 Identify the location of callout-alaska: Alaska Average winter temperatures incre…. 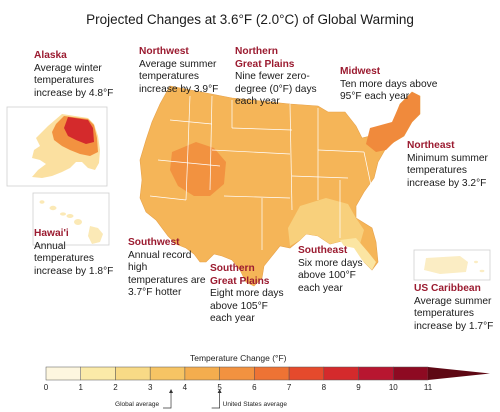
(84, 75).